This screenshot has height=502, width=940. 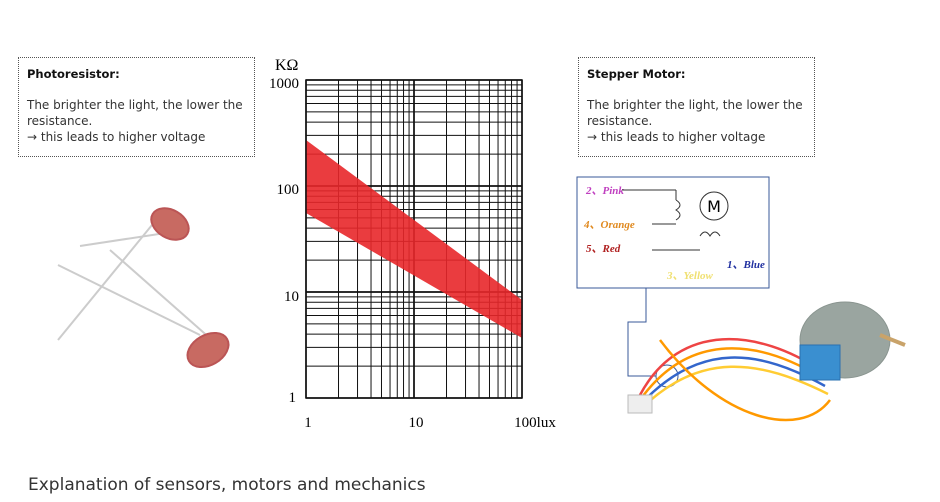 What do you see at coordinates (641, 332) in the screenshot?
I see `connector-line` at bounding box center [641, 332].